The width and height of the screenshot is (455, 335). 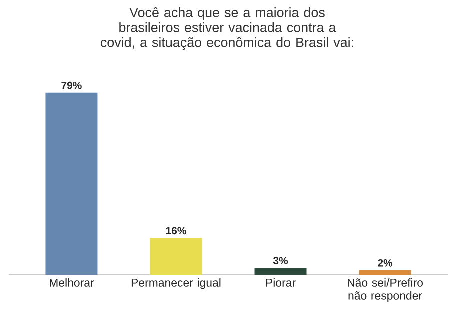 What do you see at coordinates (385, 290) in the screenshot?
I see `x-tick-label: Não sei/Prefiro não responder` at bounding box center [385, 290].